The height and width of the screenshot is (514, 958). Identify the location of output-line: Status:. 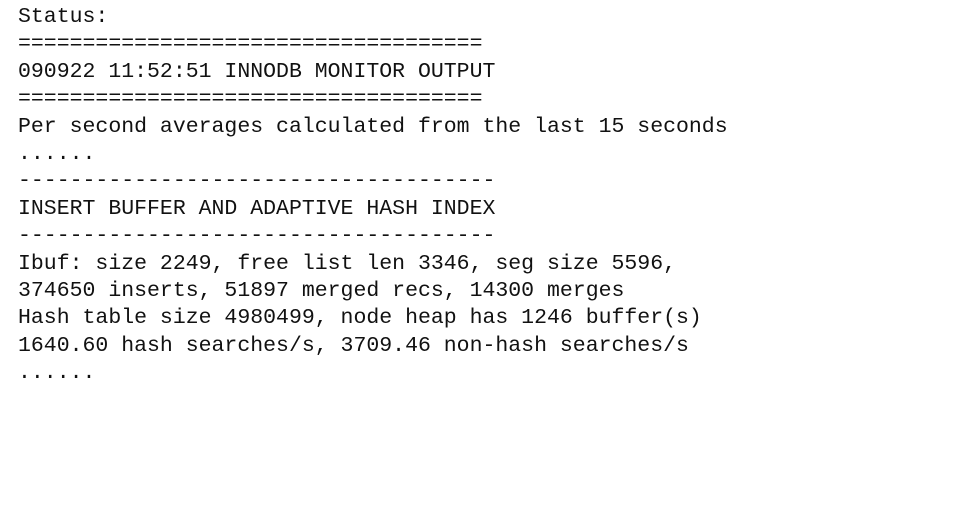
(63, 17).